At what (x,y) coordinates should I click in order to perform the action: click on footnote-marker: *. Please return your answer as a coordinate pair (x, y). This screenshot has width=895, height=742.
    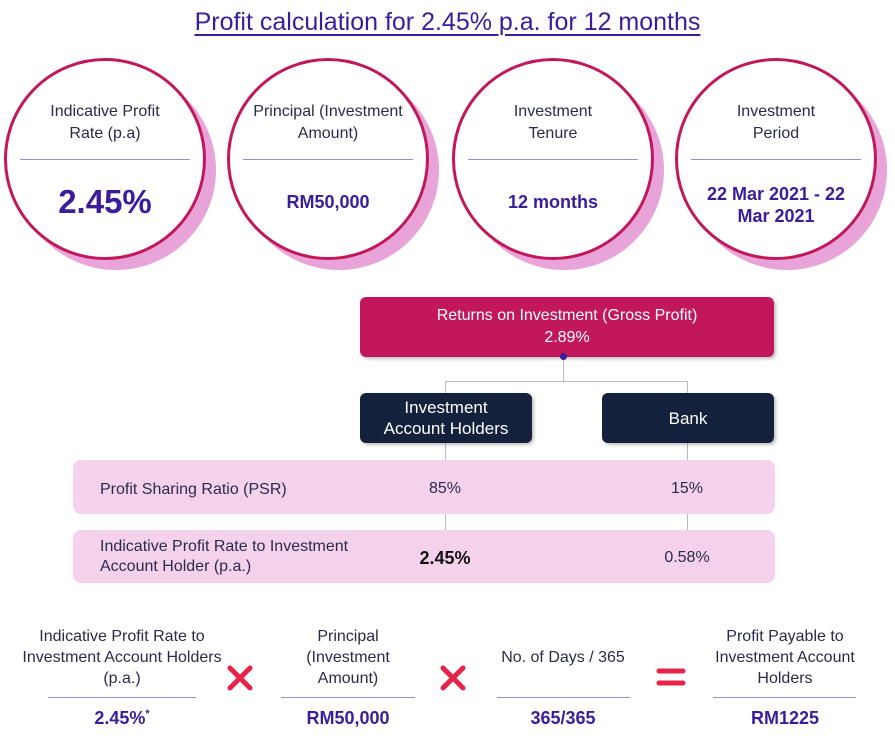
    Looking at the image, I should click on (147, 714).